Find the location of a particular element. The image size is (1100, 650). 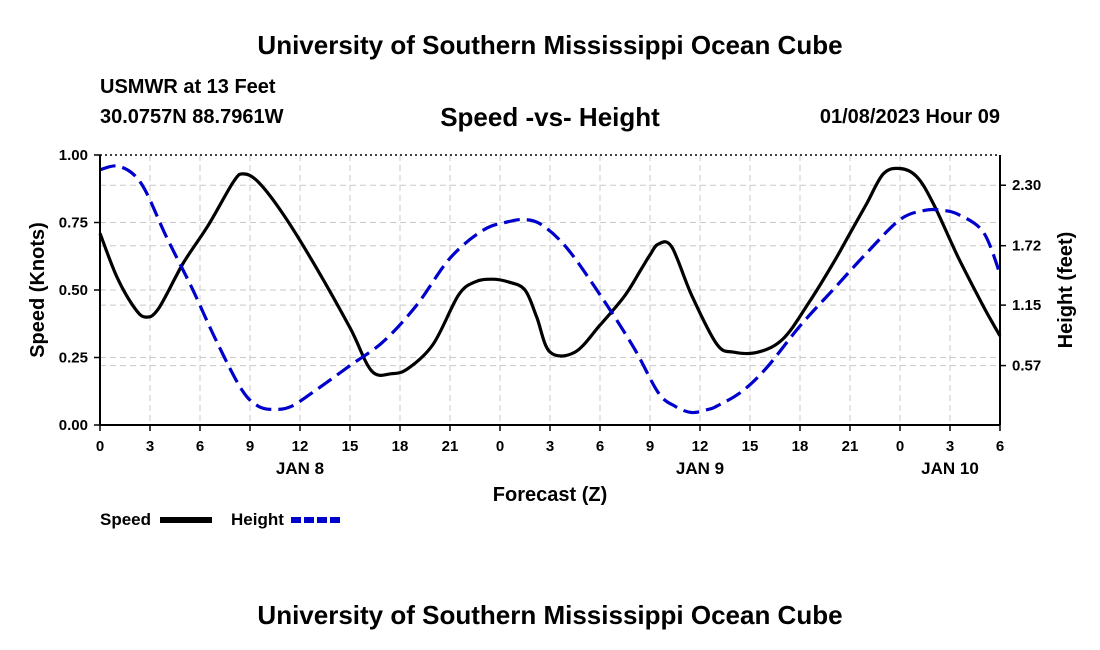

y2-tick-label: 2.30 is located at coordinates (1026, 185).